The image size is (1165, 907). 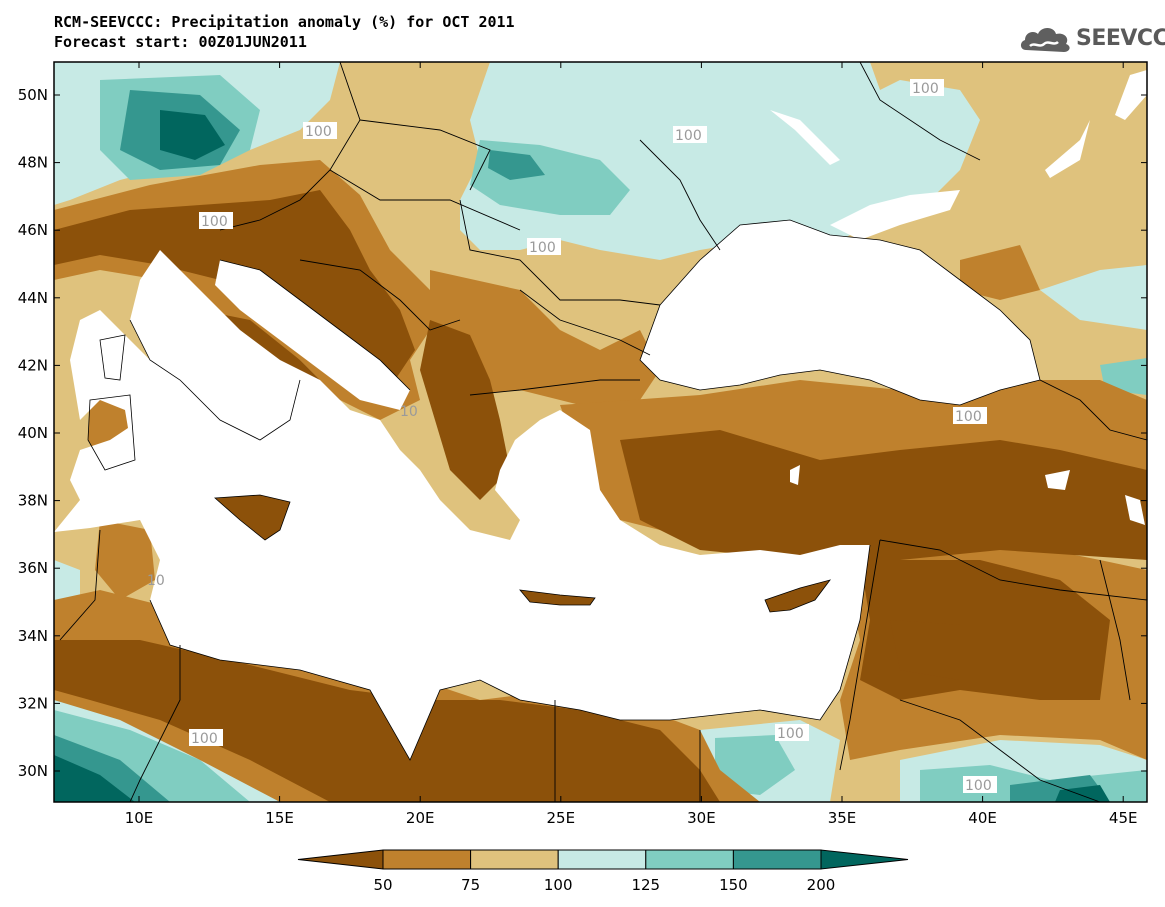 What do you see at coordinates (420, 818) in the screenshot?
I see `lon-label: 20E` at bounding box center [420, 818].